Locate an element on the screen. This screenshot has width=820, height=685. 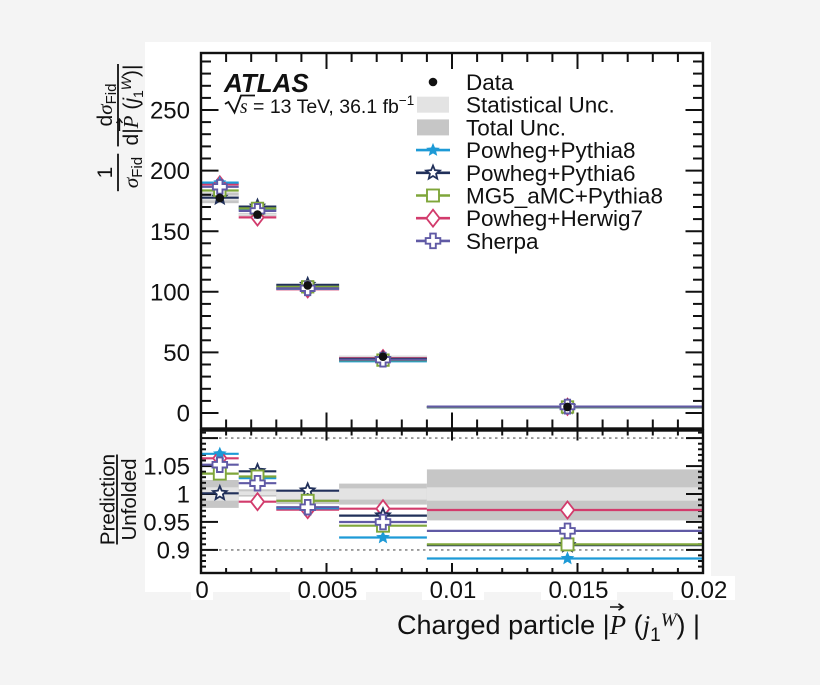
svg-text: 250 is located at coordinates (170, 111).